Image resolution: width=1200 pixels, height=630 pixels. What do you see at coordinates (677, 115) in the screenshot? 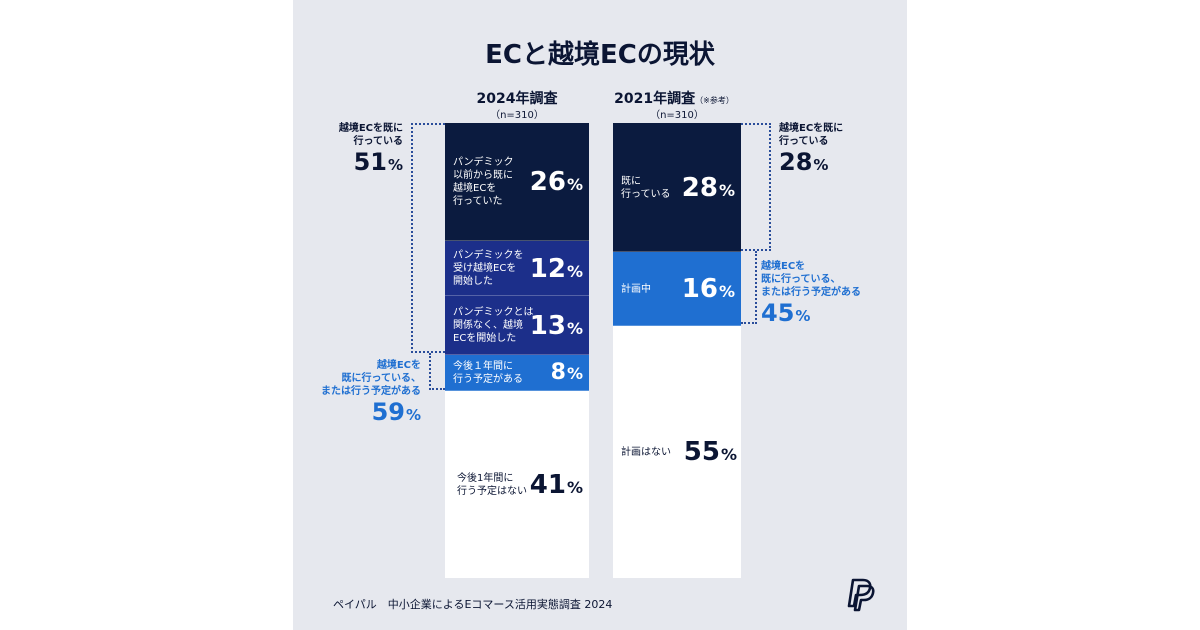
I see `column-2021-sample: （n=310）` at bounding box center [677, 115].